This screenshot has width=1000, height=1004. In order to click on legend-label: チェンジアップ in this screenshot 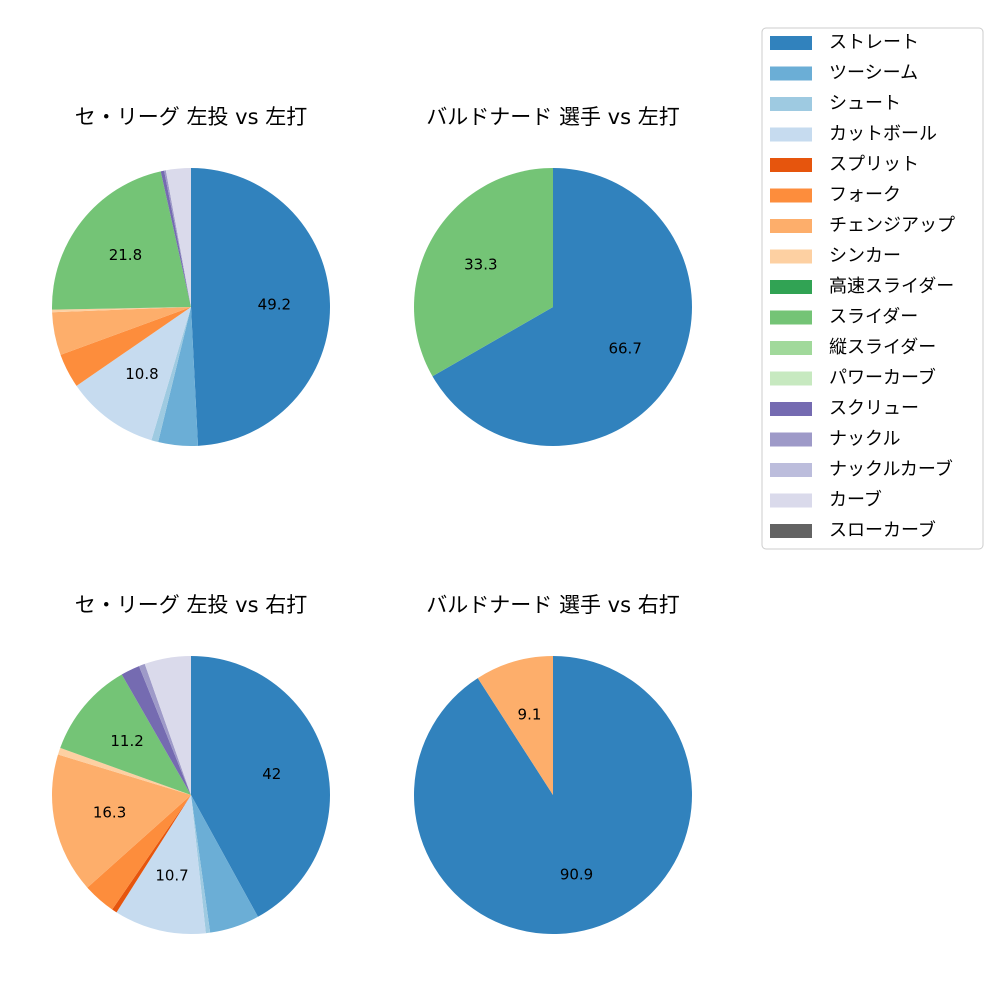, I will do `click(892, 225)`.